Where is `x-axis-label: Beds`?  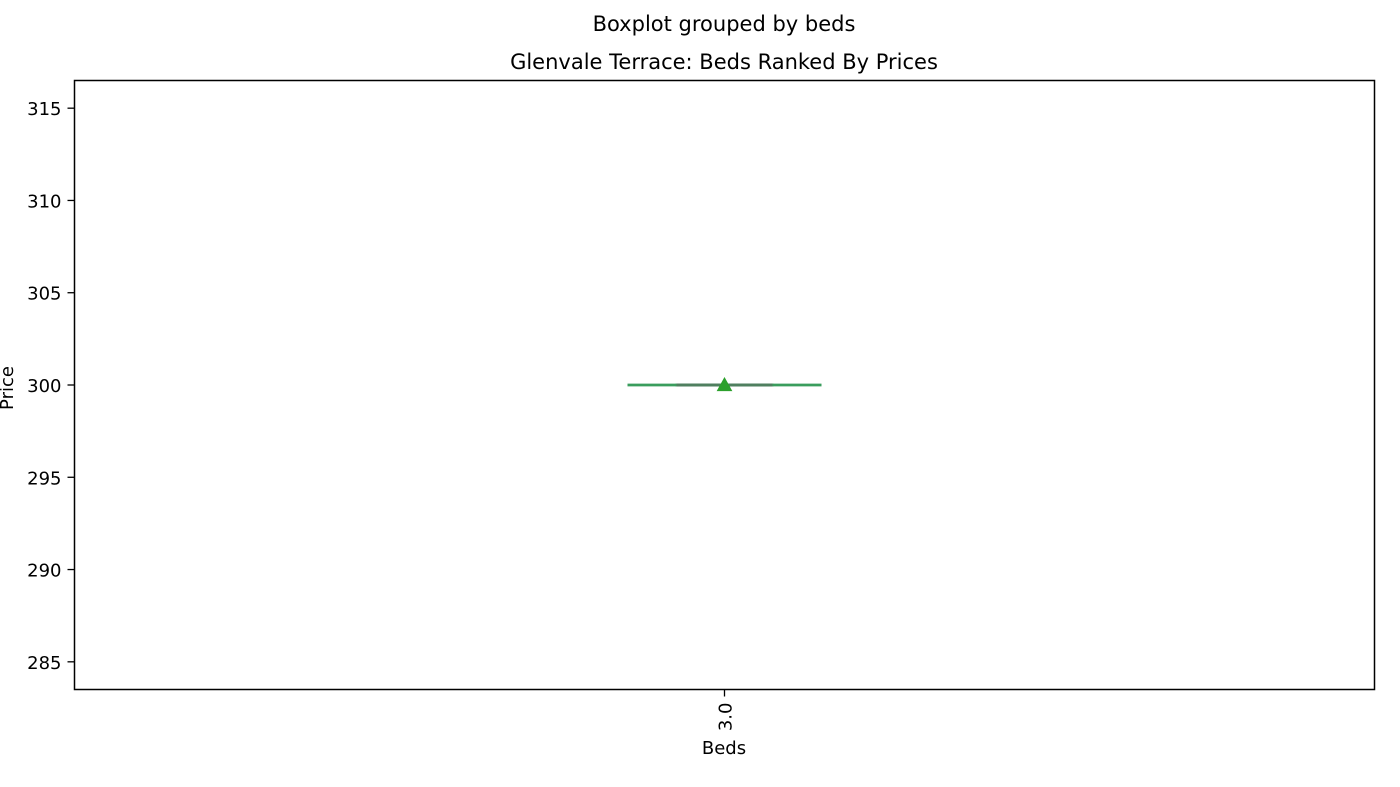
x-axis-label: Beds is located at coordinates (724, 748).